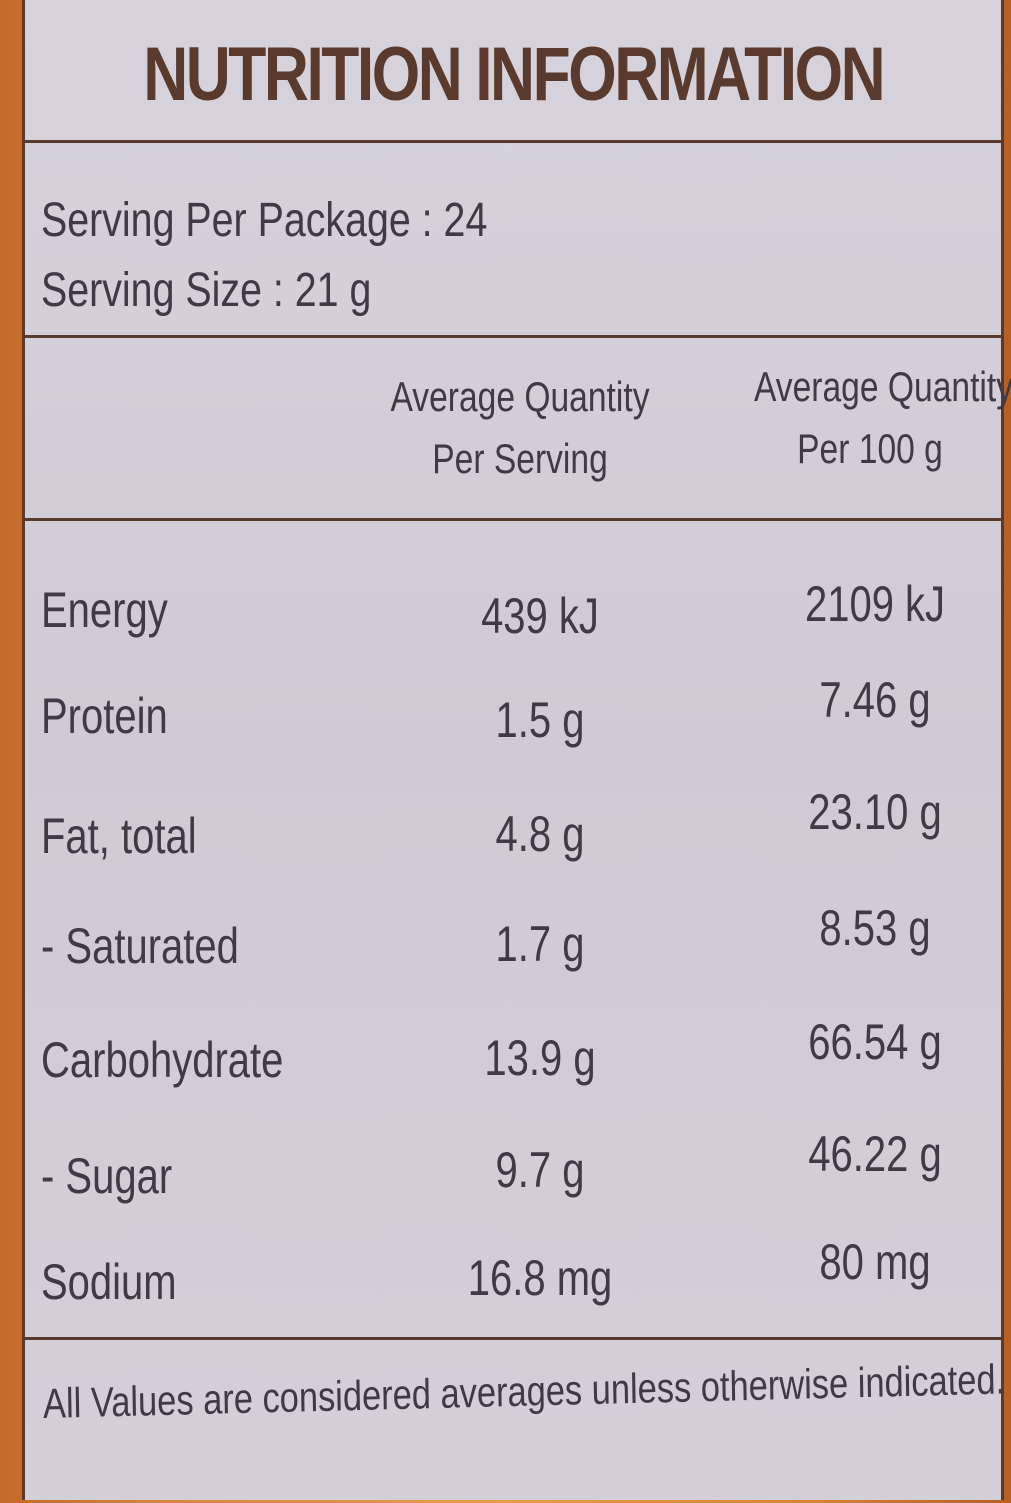  Describe the element at coordinates (875, 928) in the screenshot. I see `value-per-100g: 8.53 g` at that location.